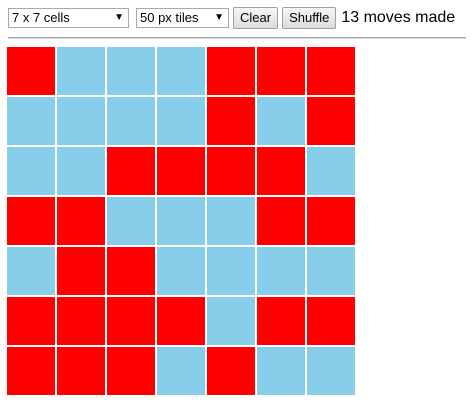 This screenshot has height=407, width=474. Describe the element at coordinates (331, 271) in the screenshot. I see `board-cell-r5-c7` at that location.